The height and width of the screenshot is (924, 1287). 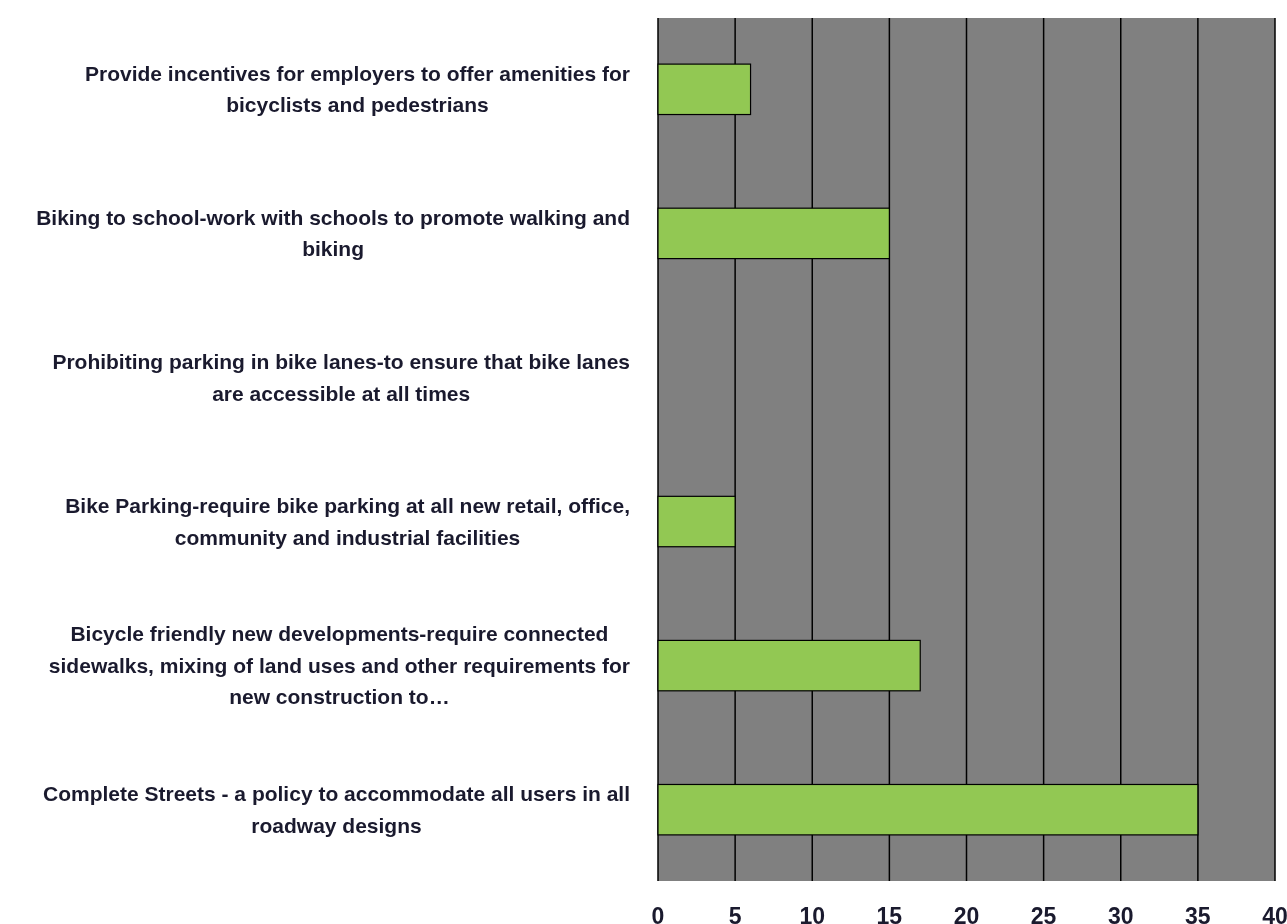 What do you see at coordinates (1274, 913) in the screenshot?
I see `x-tick-label: 40` at bounding box center [1274, 913].